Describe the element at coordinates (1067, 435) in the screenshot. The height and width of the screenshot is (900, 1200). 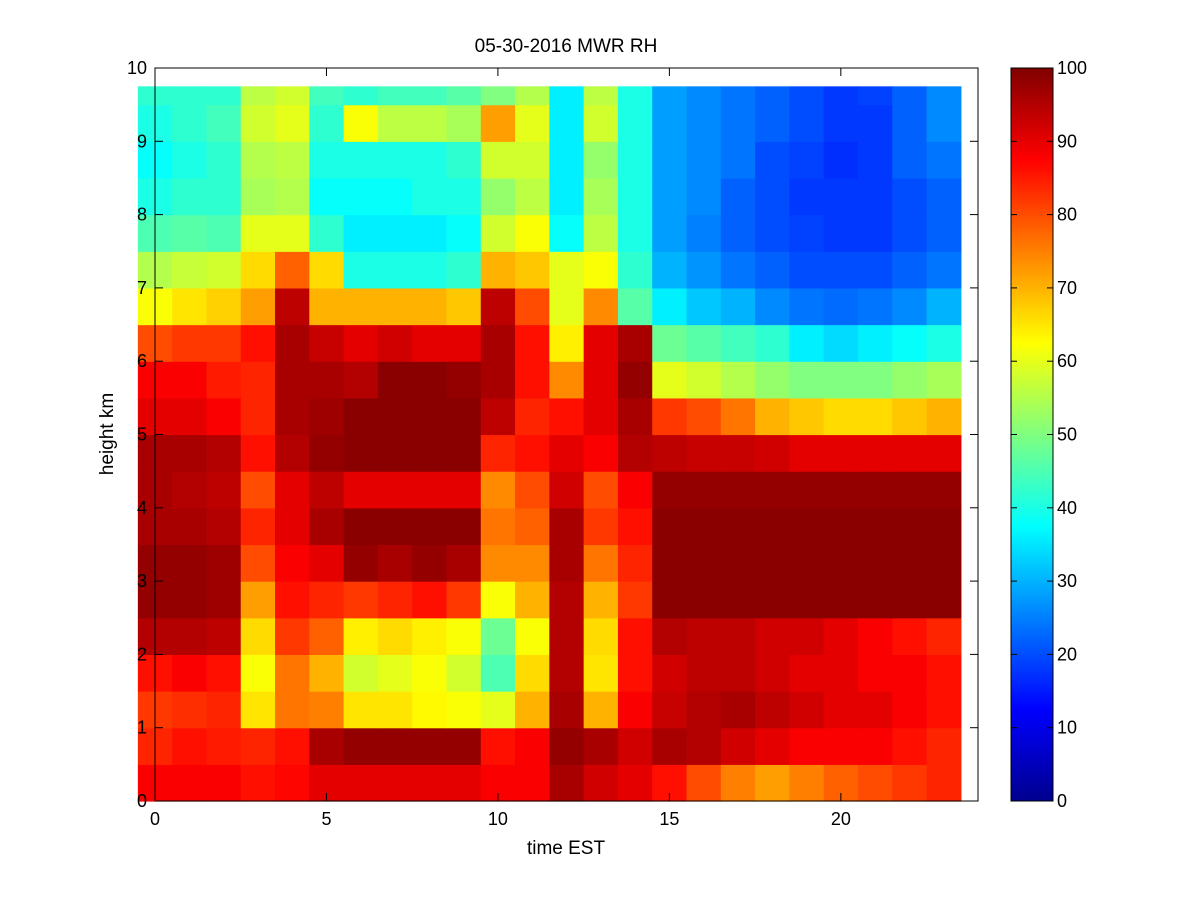
I see `colorbar-tick-label: 50` at that location.